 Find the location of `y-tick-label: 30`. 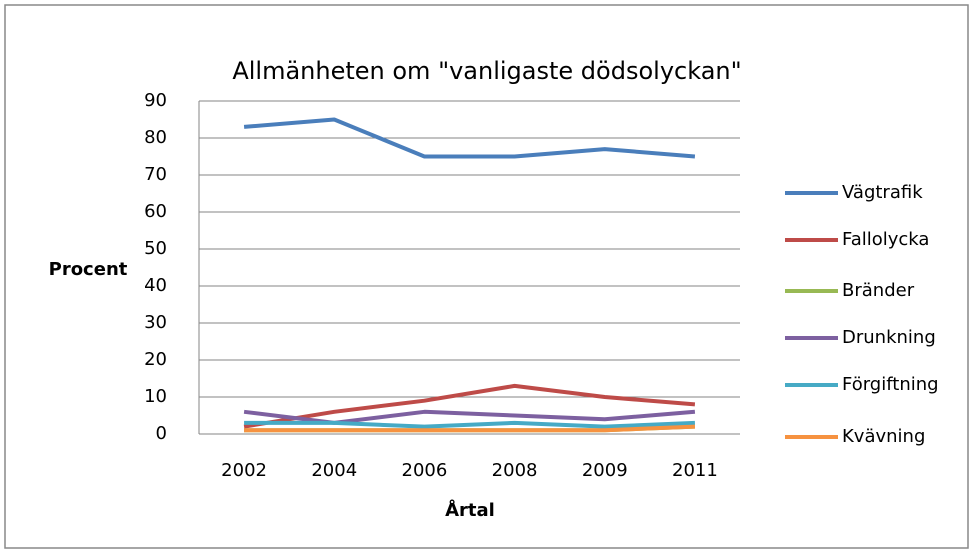

y-tick-label: 30 is located at coordinates (155, 322).